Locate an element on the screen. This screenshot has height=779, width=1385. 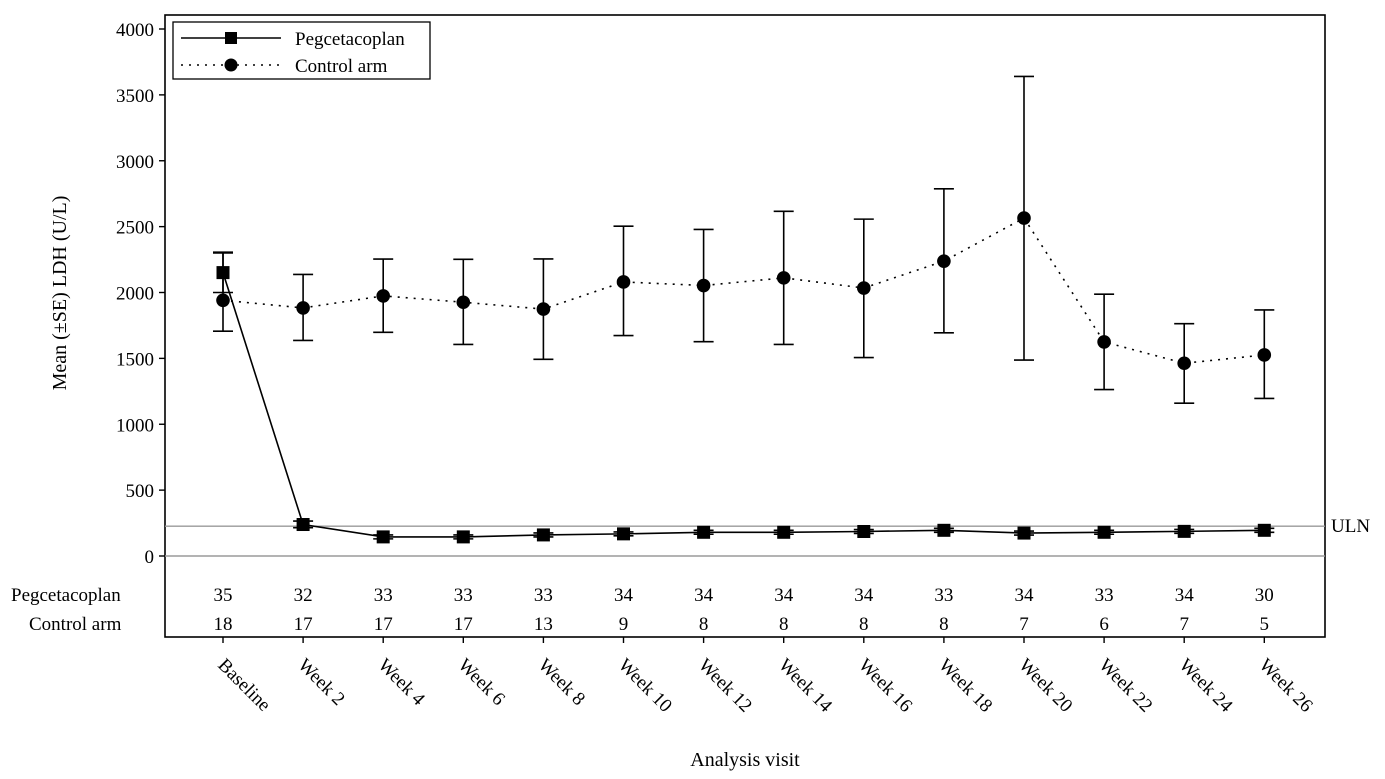
y-tick-label: 4000 is located at coordinates (135, 30).